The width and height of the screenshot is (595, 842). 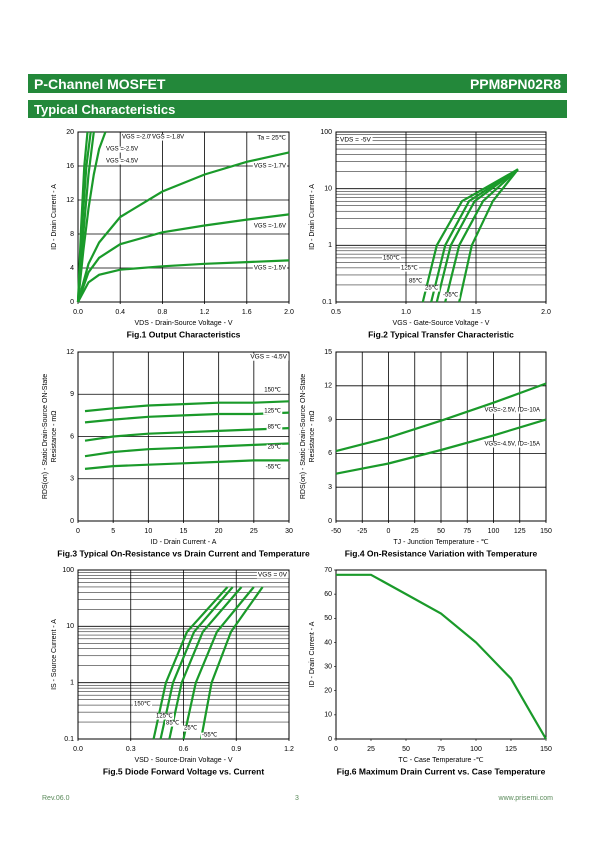 I want to click on x-tick-label: 20, so click(x=219, y=531).